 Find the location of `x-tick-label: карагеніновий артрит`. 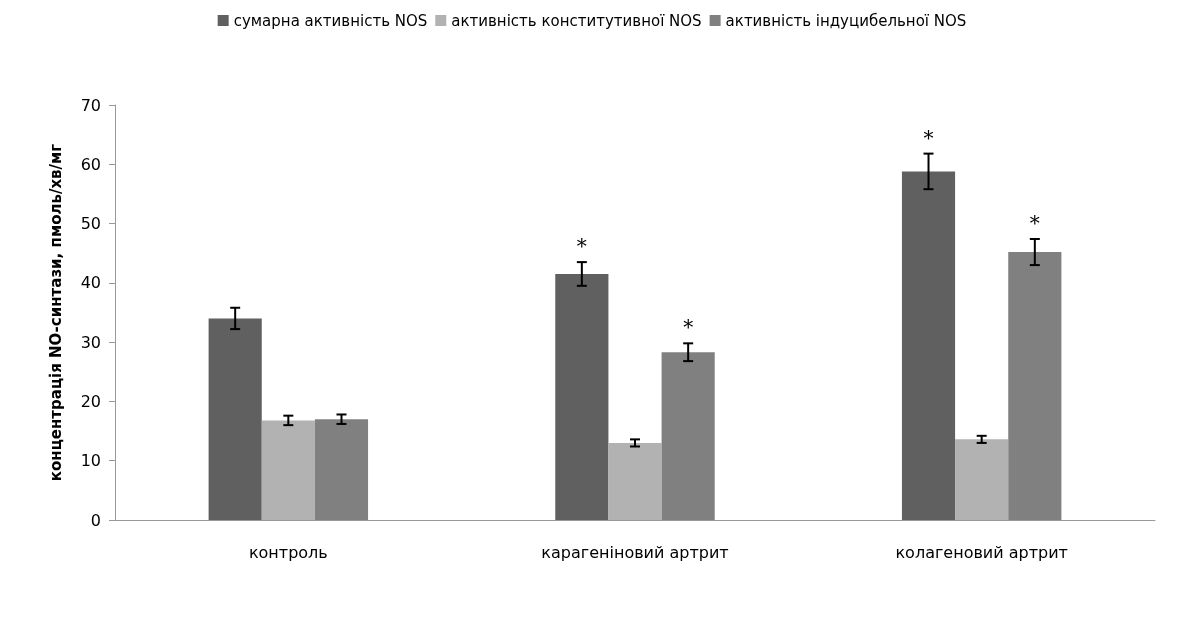

x-tick-label: карагеніновий артрит is located at coordinates (635, 552).